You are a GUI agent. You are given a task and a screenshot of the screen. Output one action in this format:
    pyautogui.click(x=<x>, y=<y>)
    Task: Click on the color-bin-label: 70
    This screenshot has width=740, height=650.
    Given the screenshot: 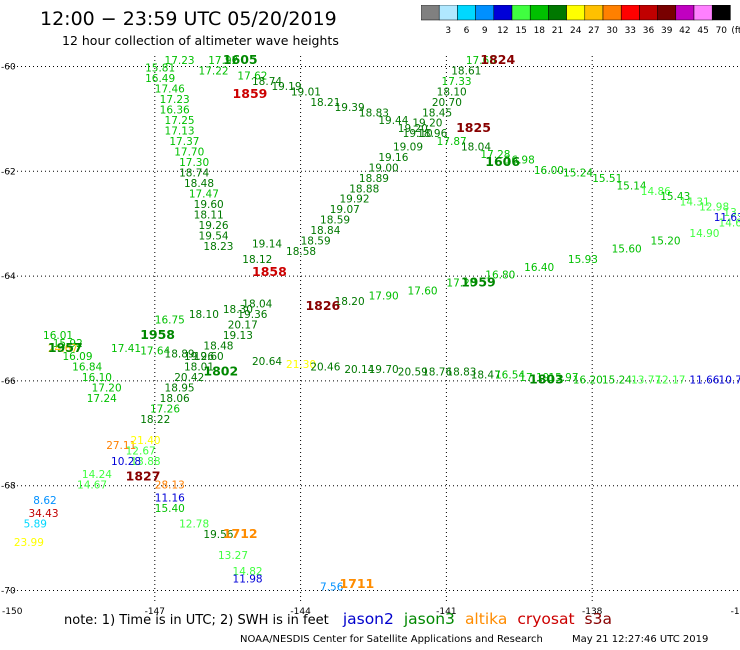 What is the action you would take?
    pyautogui.click(x=722, y=31)
    